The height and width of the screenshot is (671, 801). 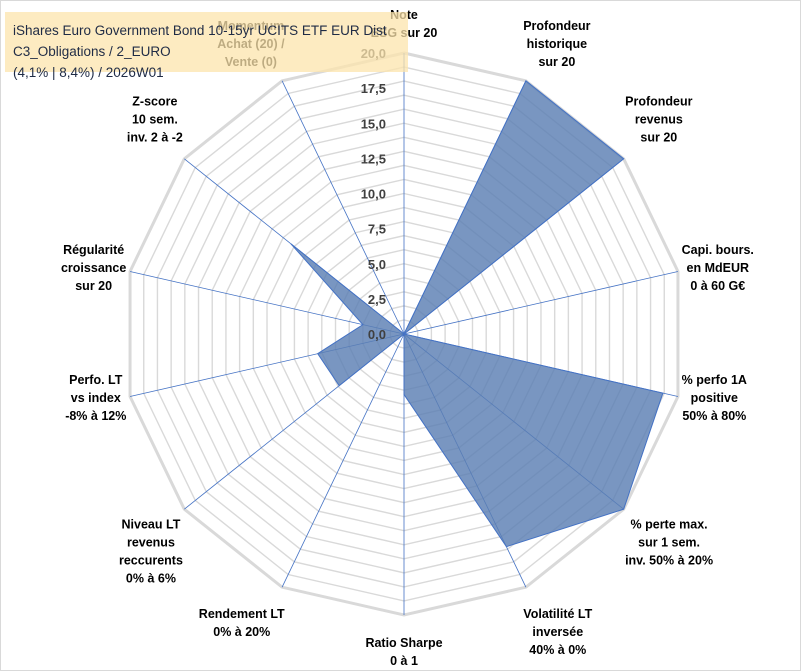 I want to click on radar-axis-label: Perfo. LT vs index -8% à 12%, so click(x=95, y=398).